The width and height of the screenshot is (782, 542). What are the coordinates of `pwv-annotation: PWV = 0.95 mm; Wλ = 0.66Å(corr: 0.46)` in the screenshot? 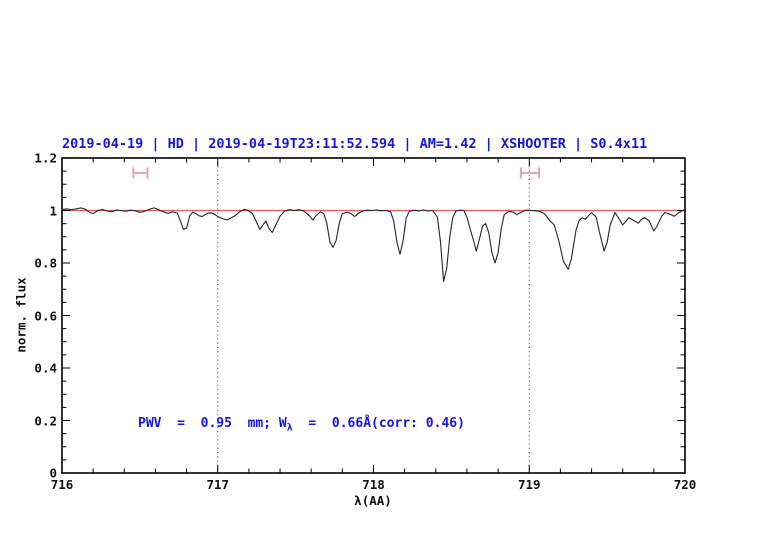 It's located at (301, 425).